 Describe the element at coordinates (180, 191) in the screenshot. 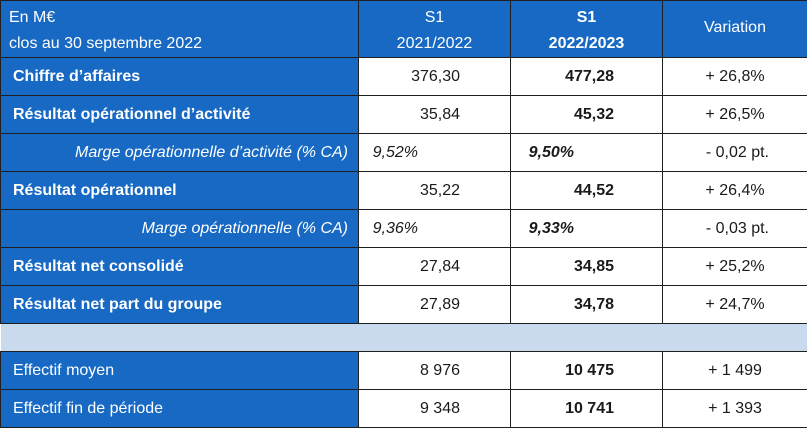

I see `row-label: Résultat opérationnel` at that location.